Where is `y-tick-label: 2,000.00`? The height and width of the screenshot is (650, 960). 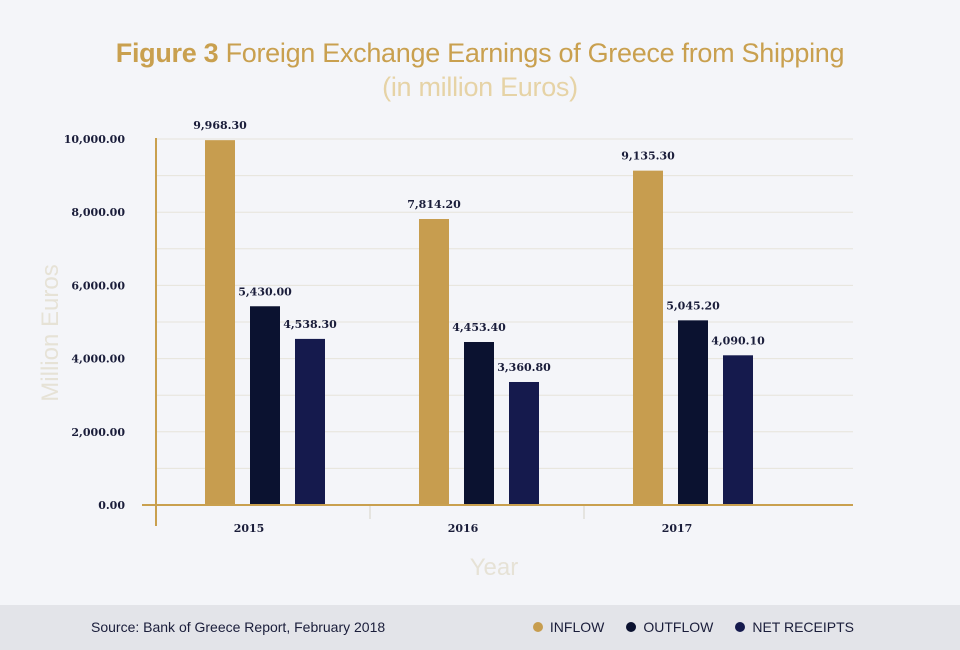
y-tick-label: 2,000.00 is located at coordinates (98, 432).